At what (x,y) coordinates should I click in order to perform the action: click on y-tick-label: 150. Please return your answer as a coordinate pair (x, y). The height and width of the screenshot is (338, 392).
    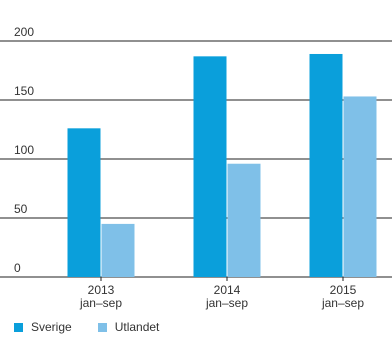
    Looking at the image, I should click on (24, 91).